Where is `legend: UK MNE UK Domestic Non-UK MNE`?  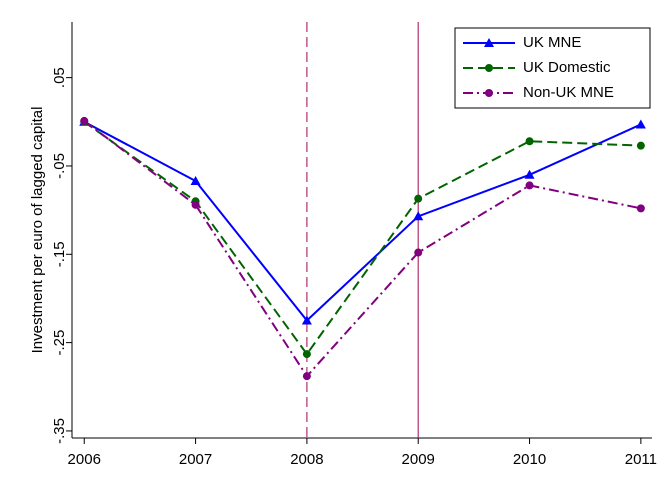 legend: UK MNE UK Domestic Non-UK MNE is located at coordinates (552, 68).